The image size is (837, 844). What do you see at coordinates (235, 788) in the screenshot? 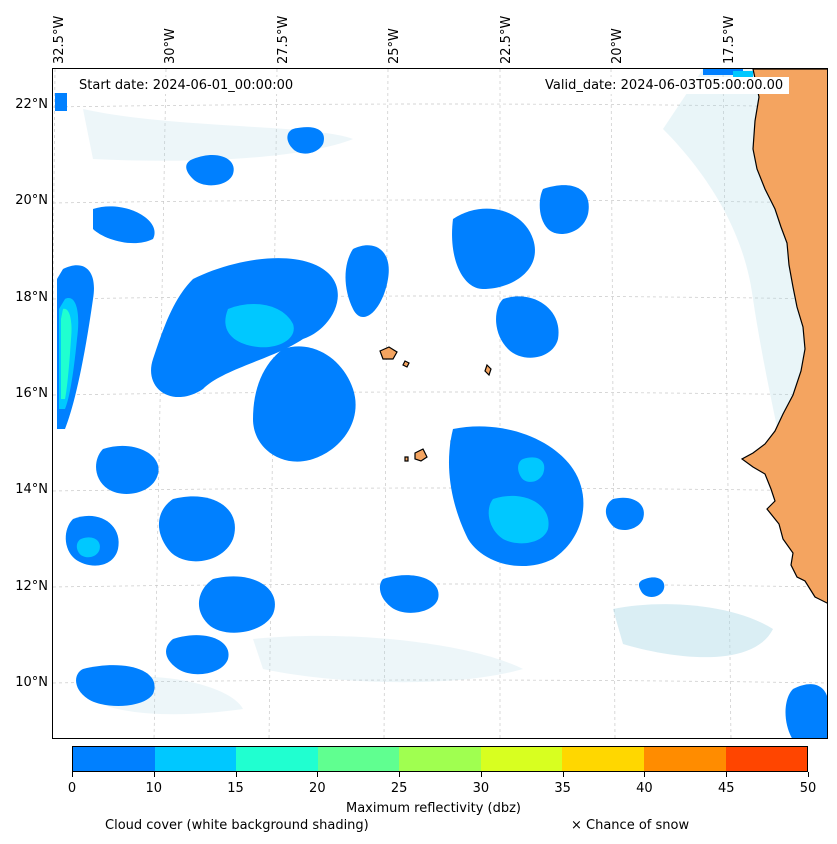
I see `colorbar-tick-label: 15` at bounding box center [235, 788].